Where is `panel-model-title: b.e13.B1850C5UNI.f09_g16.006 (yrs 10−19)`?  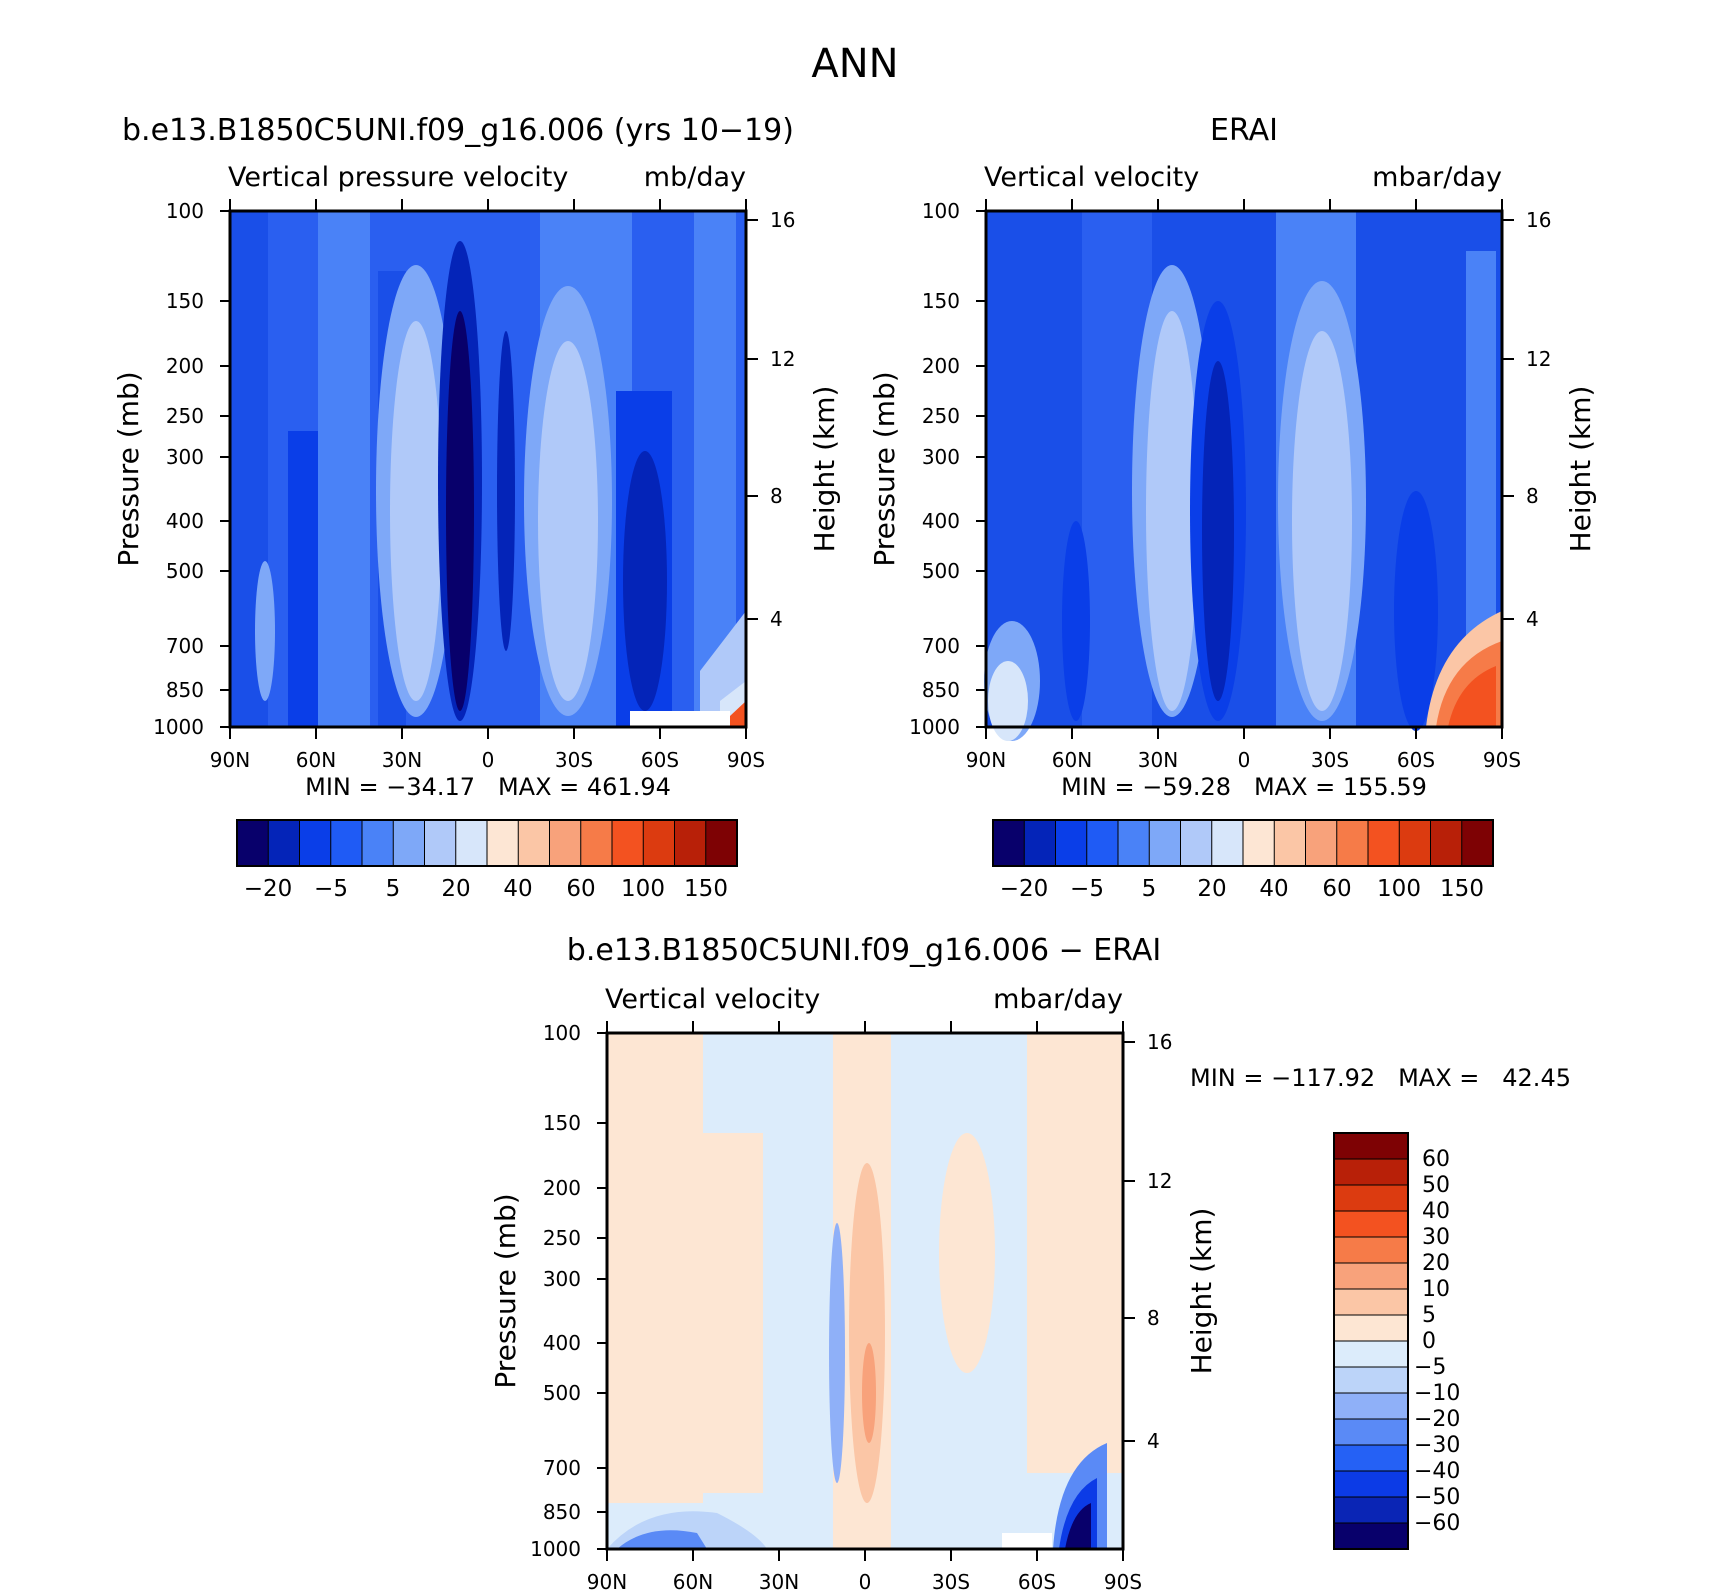
panel-model-title: b.e13.B1850C5UNI.f09_g16.006 (yrs 10−19) is located at coordinates (458, 130).